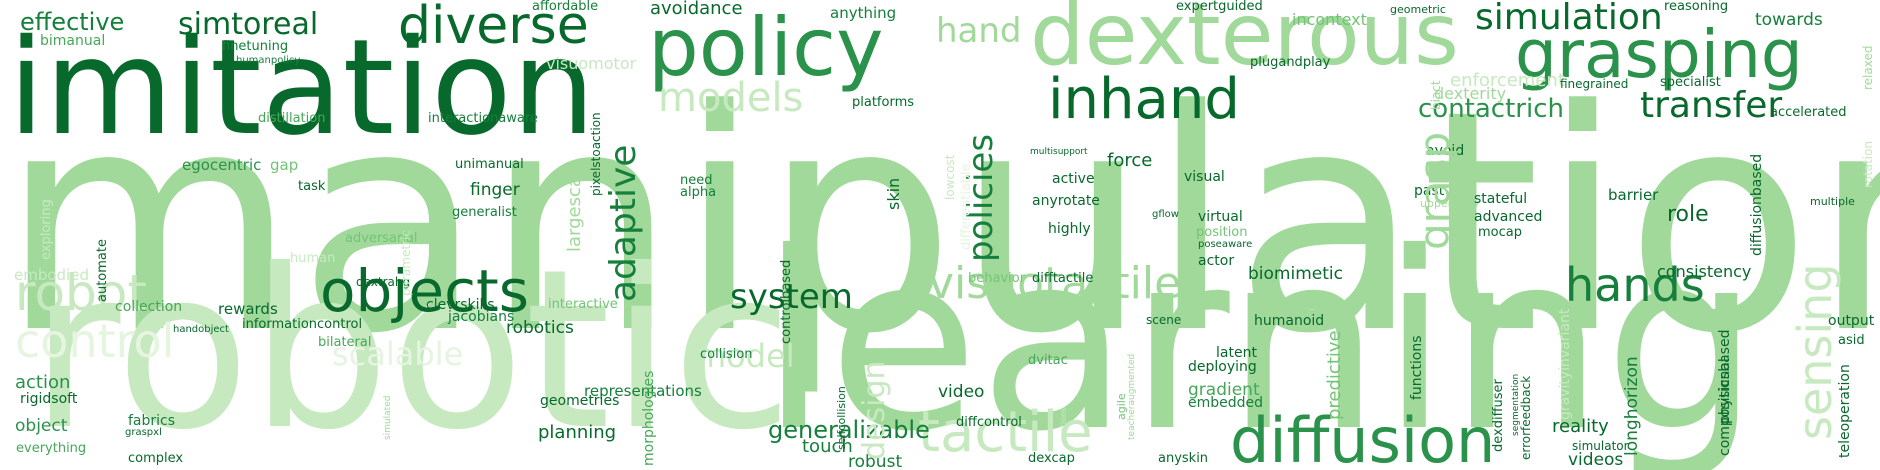  What do you see at coordinates (156, 458) in the screenshot?
I see `word-complex: complex` at bounding box center [156, 458].